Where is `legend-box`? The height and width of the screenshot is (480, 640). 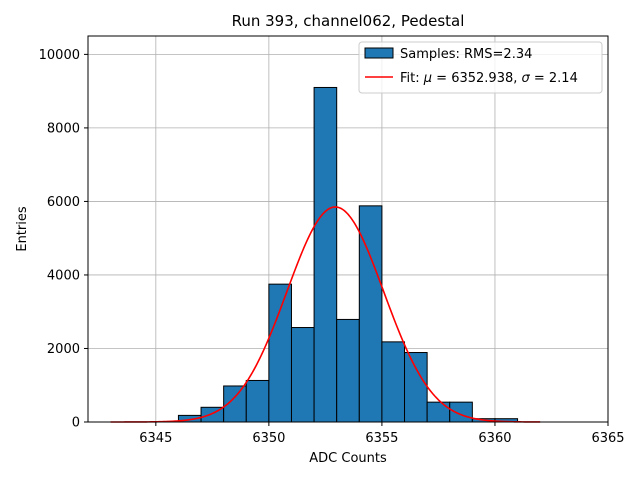
legend-box is located at coordinates (480, 67).